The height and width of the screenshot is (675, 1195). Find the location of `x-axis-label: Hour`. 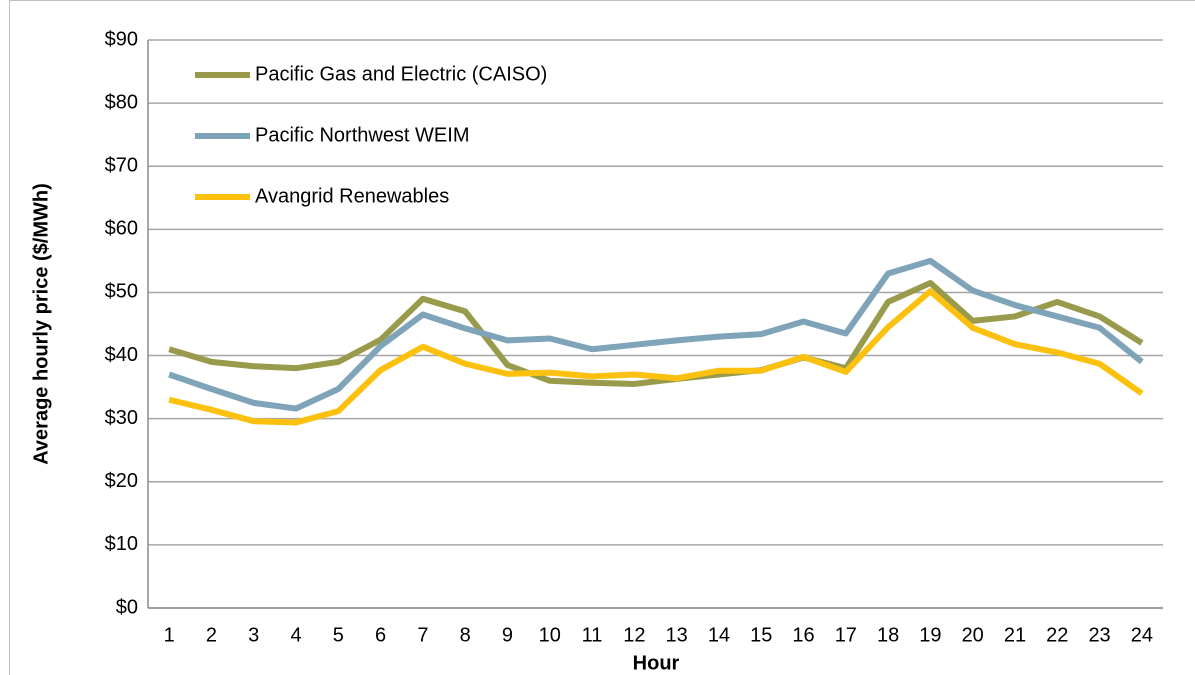

x-axis-label: Hour is located at coordinates (656, 663).